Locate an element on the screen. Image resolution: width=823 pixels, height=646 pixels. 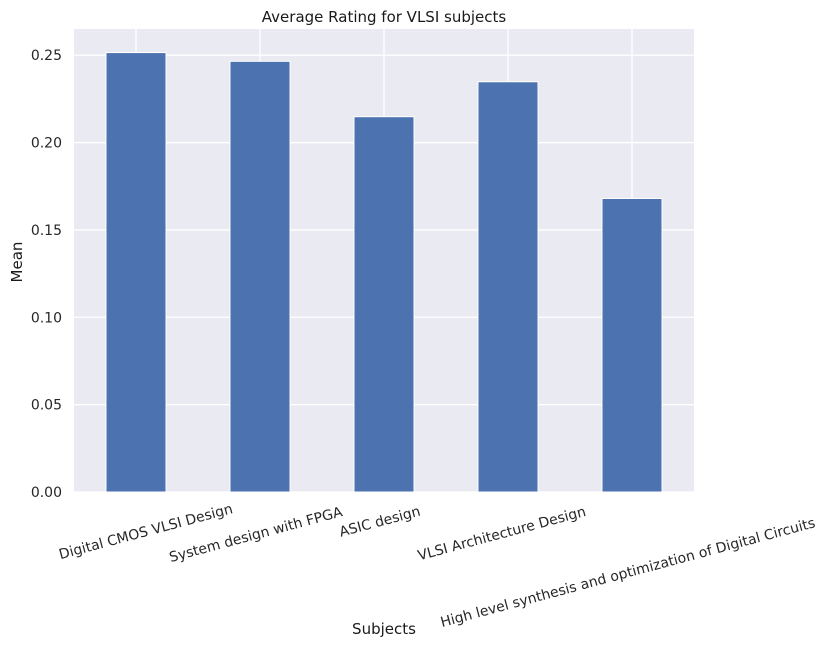
y-tick-label: 0.05 is located at coordinates (46, 406).